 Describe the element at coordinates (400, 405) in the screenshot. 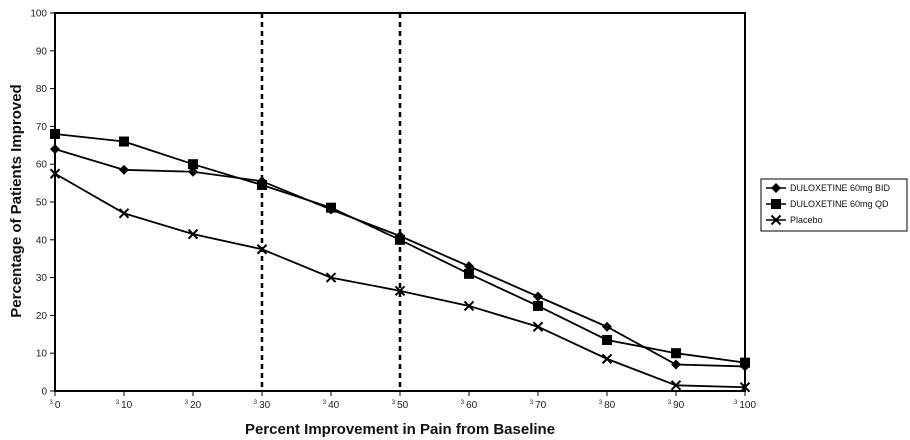

I see `x-tick-label: 3 50` at that location.